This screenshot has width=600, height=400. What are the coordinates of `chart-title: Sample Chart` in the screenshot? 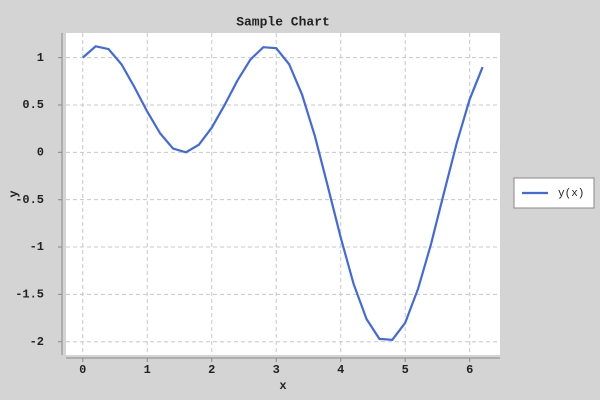 It's located at (283, 21).